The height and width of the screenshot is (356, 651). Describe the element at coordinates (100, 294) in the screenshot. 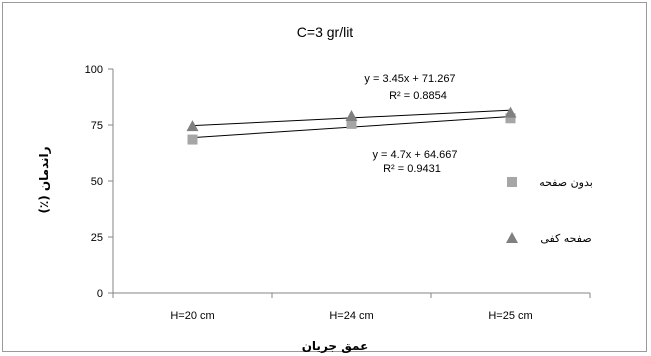

I see `y-tick-label: 0` at that location.